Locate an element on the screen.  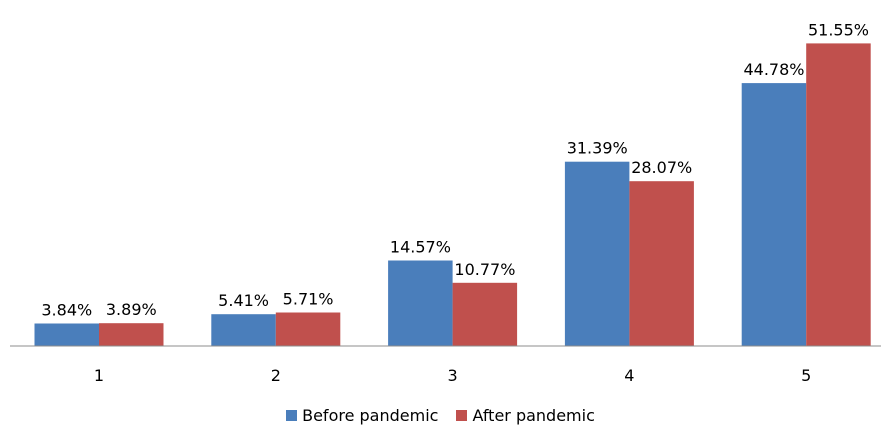
data-label-before-5: 44.78% is located at coordinates (773, 69).